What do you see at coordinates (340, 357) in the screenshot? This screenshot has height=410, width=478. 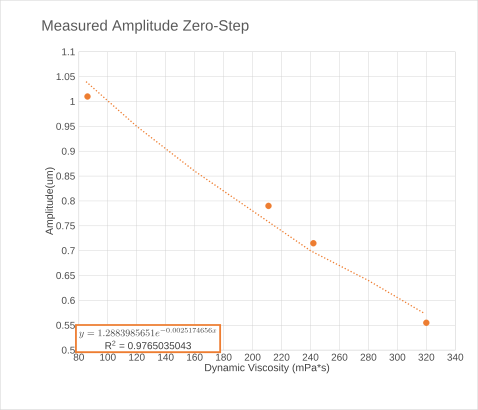 I see `x-tick-label: 260` at bounding box center [340, 357].